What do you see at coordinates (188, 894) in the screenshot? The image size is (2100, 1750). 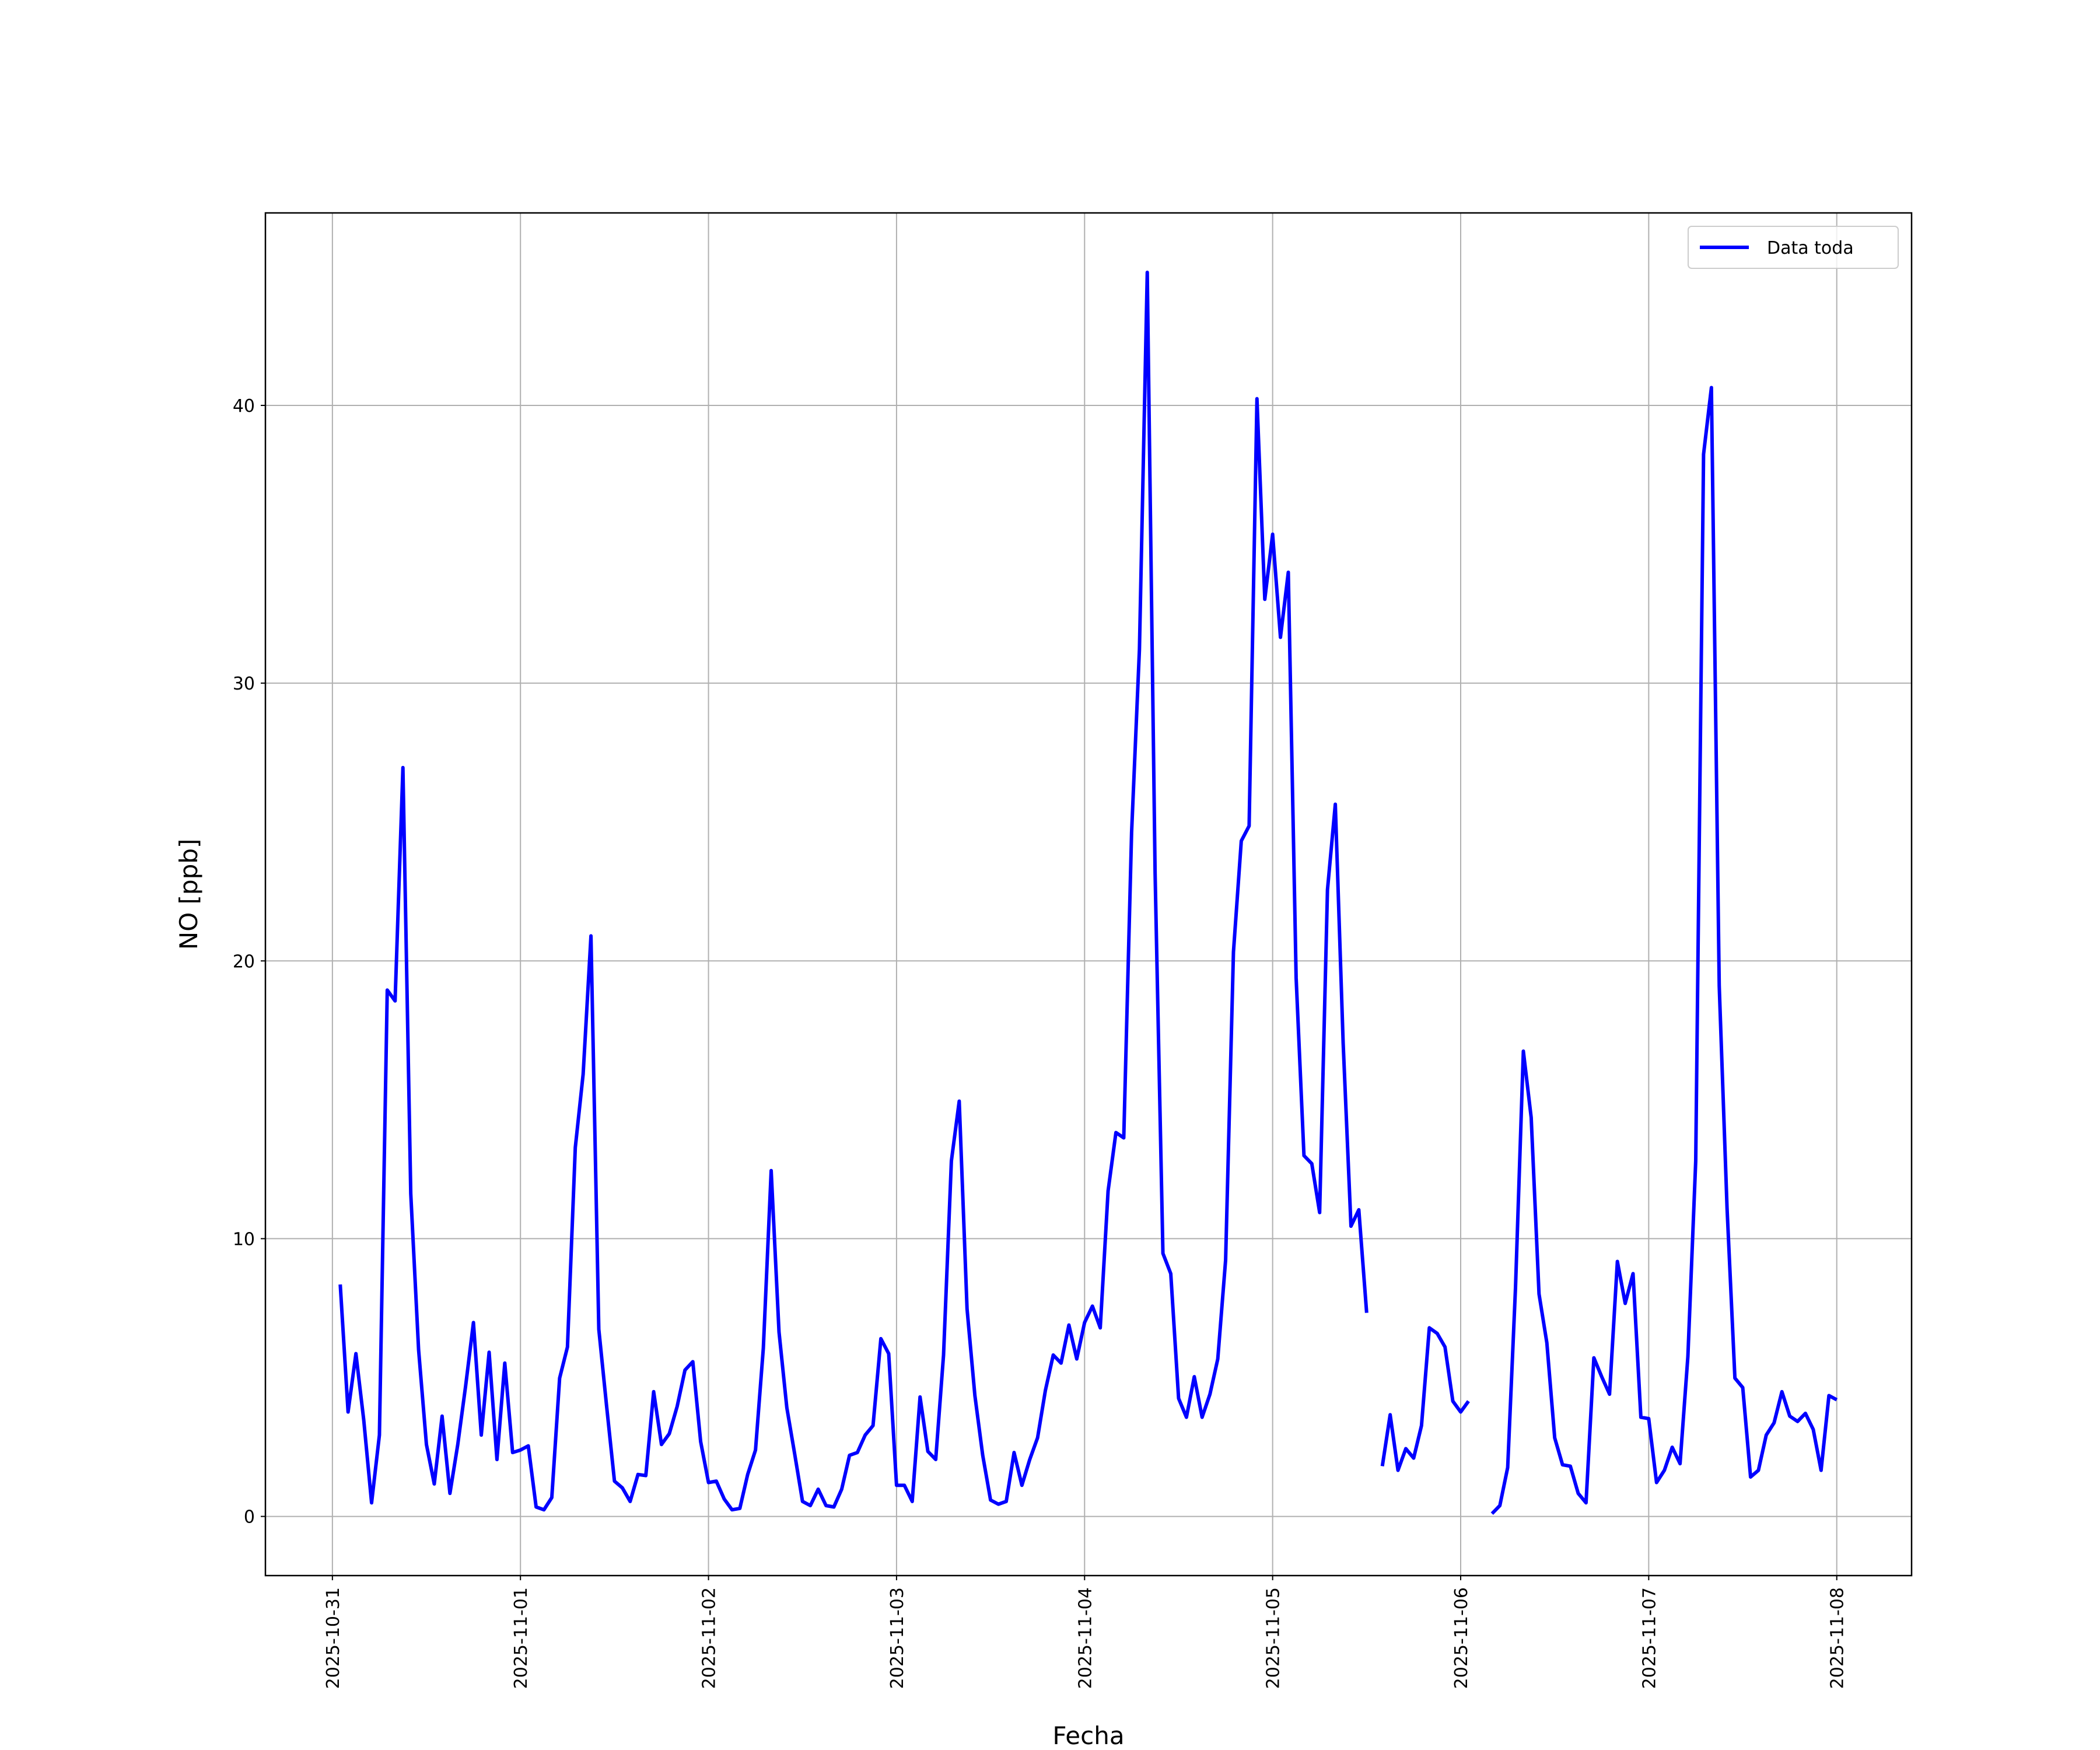 I see `y-axis-label: NO [ppb]` at bounding box center [188, 894].